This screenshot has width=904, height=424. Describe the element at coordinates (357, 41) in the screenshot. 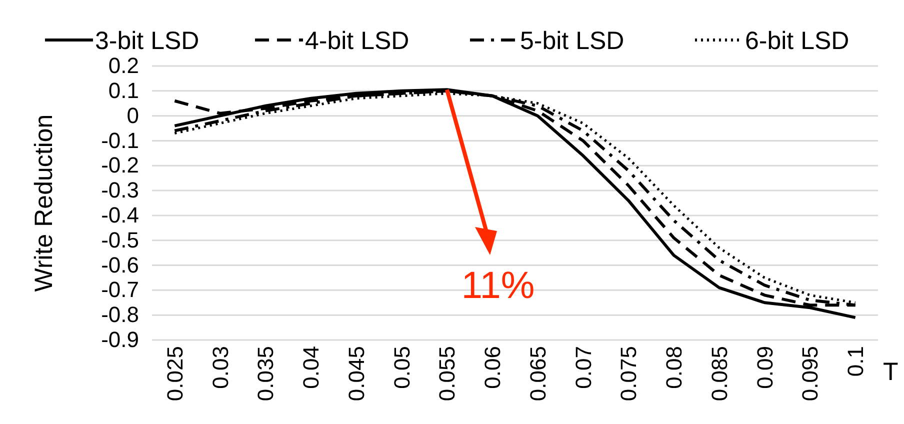

I see `legend-label: 4-bit LSD` at that location.